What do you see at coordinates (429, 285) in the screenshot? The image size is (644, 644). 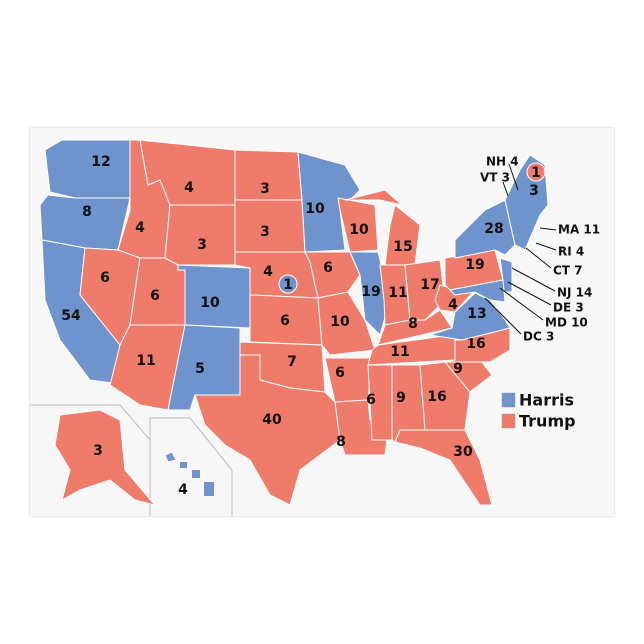 I see `ev-label: 17` at bounding box center [429, 285].